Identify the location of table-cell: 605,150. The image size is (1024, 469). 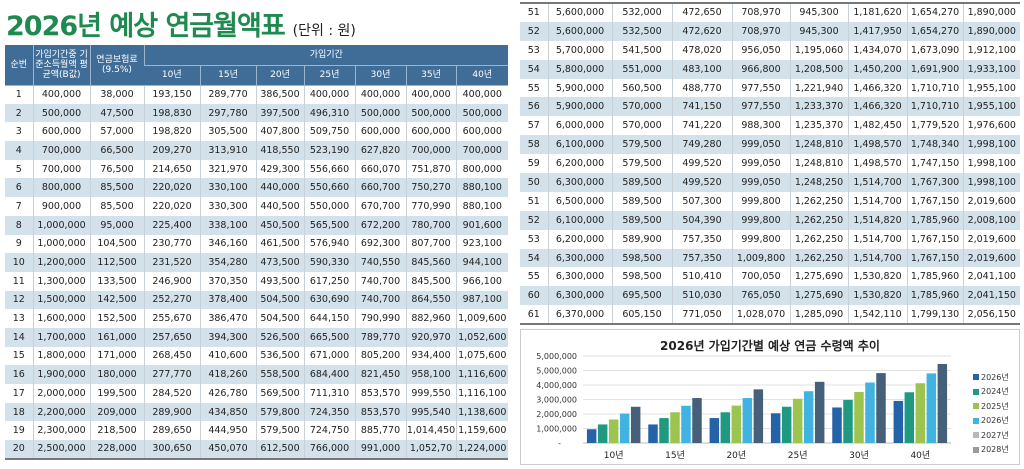
(641, 315).